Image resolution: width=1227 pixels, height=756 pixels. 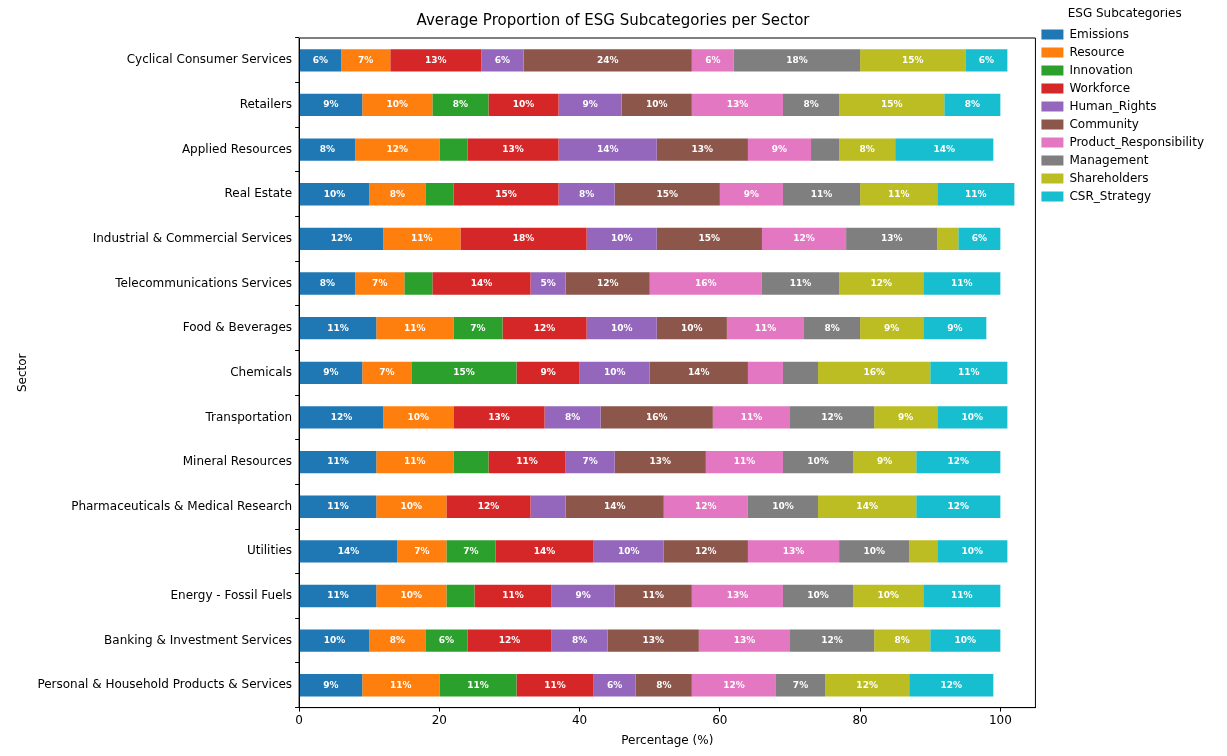 What do you see at coordinates (261, 371) in the screenshot?
I see `y-tick-label: Chemicals` at bounding box center [261, 371].